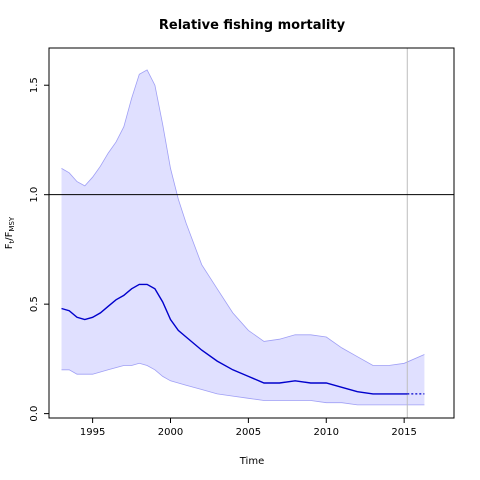 The width and height of the screenshot is (480, 480). Describe the element at coordinates (403, 432) in the screenshot. I see `x-tick-label-2015: 2015` at that location.